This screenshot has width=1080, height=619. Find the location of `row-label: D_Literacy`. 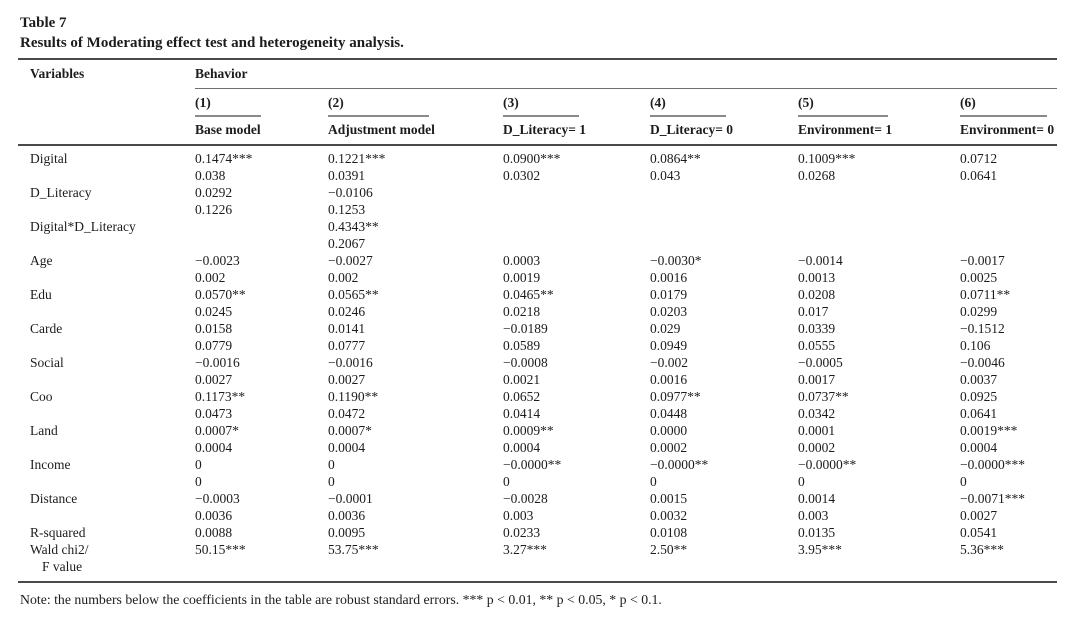

row-label: D_Literacy is located at coordinates (61, 192).